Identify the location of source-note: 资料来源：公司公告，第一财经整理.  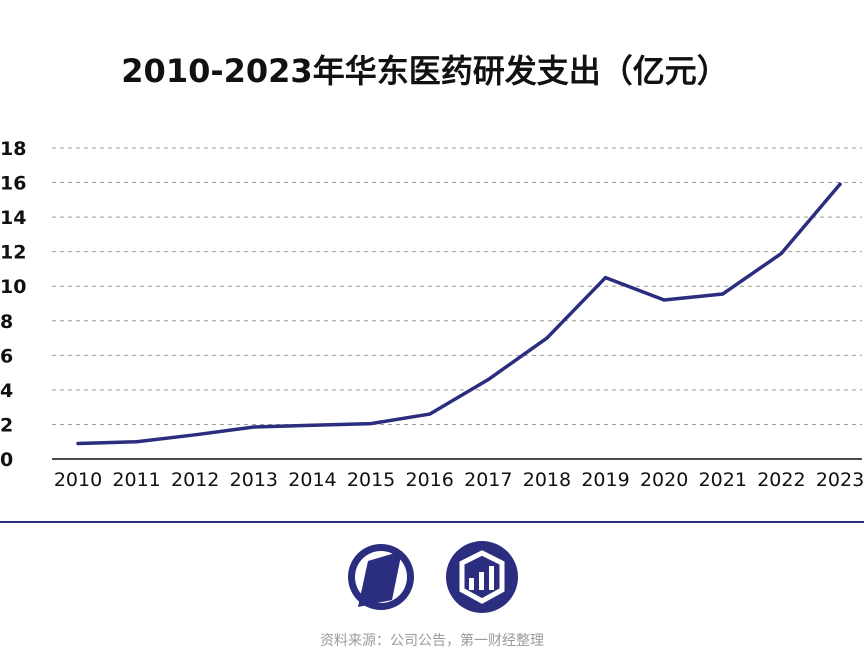
(432, 640).